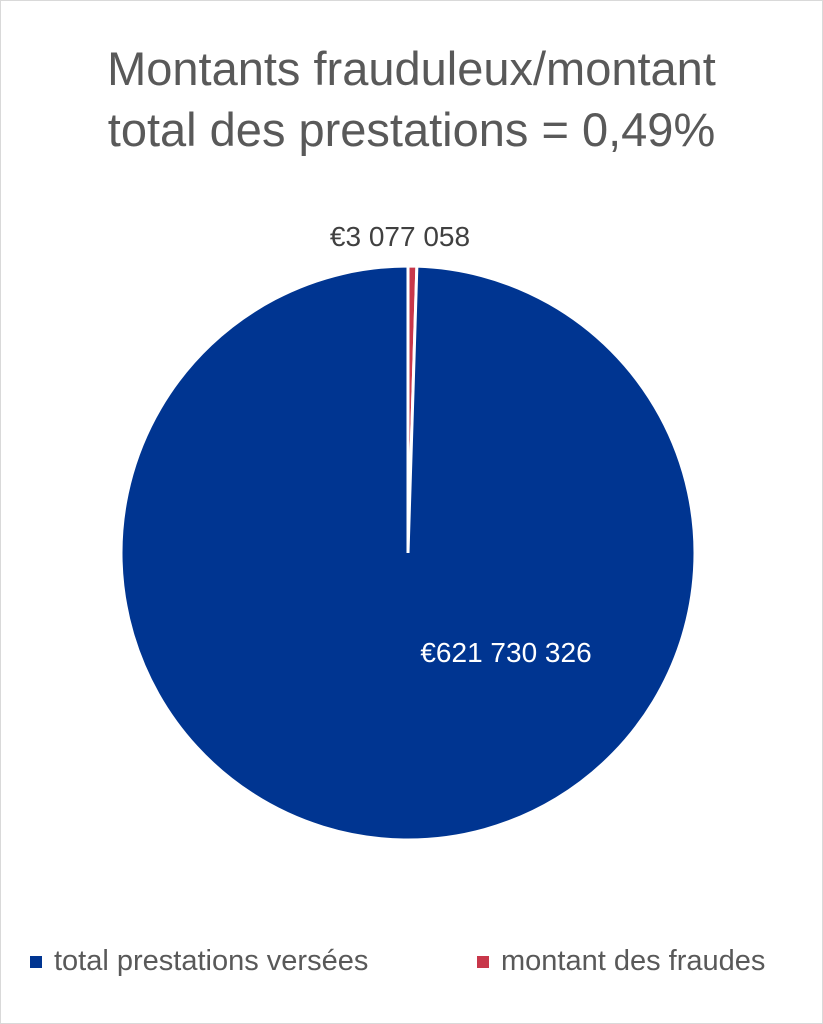  Describe the element at coordinates (633, 961) in the screenshot. I see `legend-label-montant-fraudes: montant des fraudes` at that location.